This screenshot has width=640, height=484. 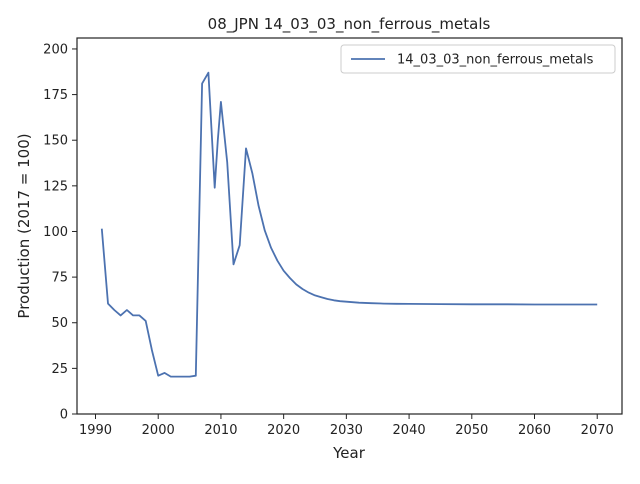 I want to click on x-tick-label: 2010, so click(x=220, y=430).